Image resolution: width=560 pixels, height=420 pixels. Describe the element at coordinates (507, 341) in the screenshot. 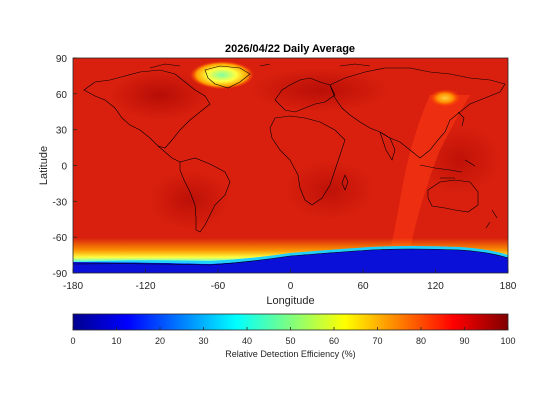

I see `colorbar-tick-label: 100` at that location.